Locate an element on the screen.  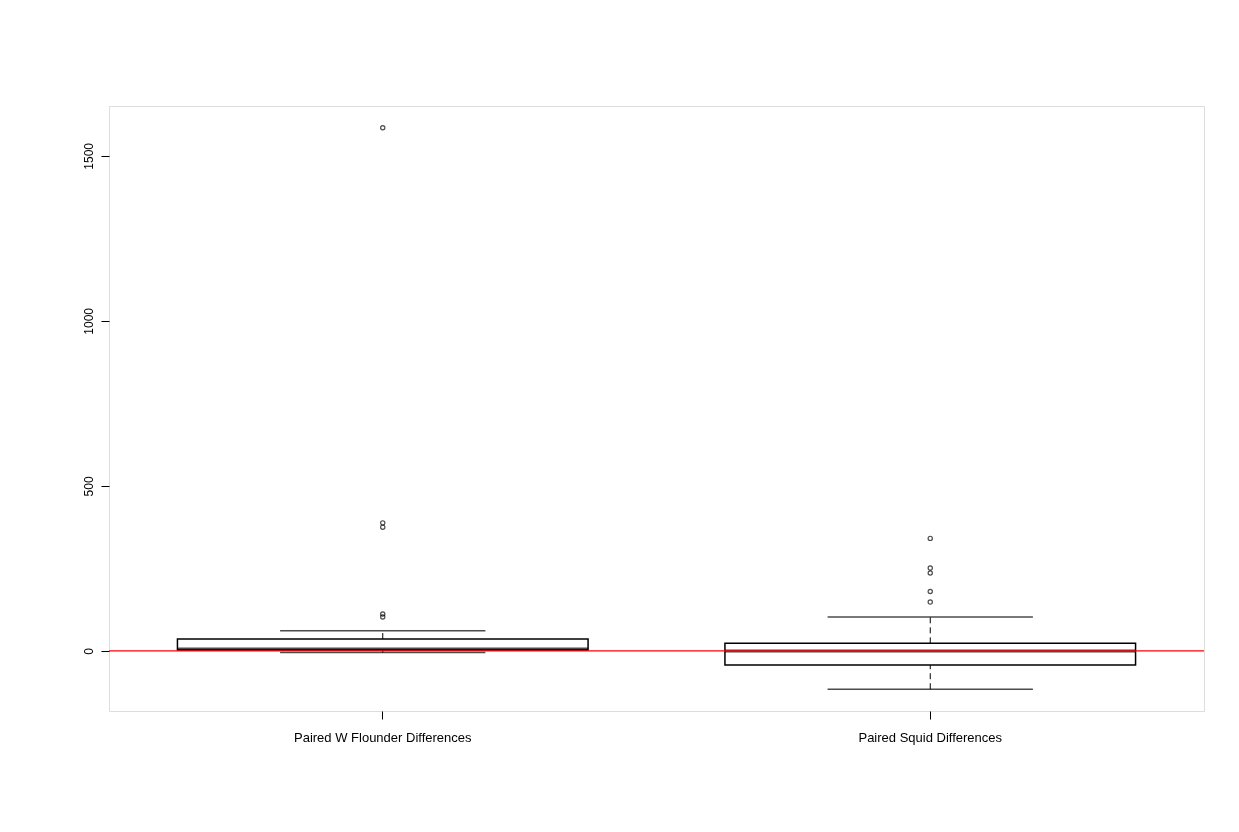
x-tick-label: Paired Squid Differences is located at coordinates (930, 737).